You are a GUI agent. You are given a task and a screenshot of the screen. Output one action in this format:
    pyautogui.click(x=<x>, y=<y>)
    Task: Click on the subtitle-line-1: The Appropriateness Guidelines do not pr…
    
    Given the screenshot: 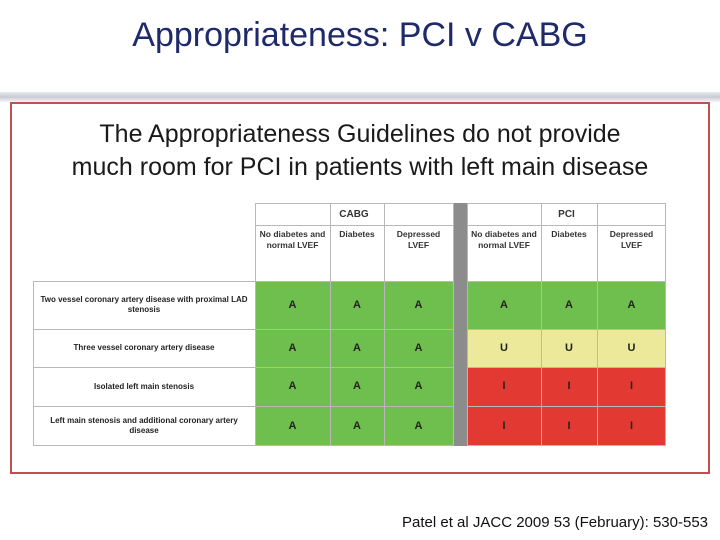 What is the action you would take?
    pyautogui.click(x=360, y=134)
    